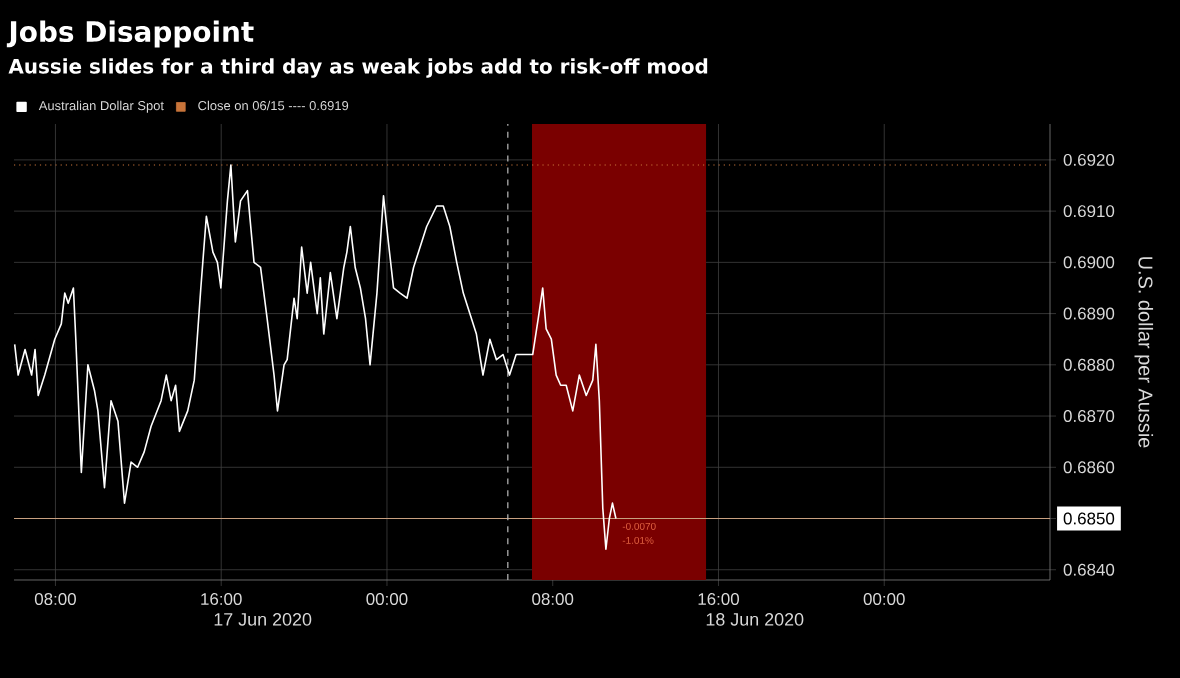  Describe the element at coordinates (1089, 159) in the screenshot. I see `y-tick-label: 0.6920` at that location.